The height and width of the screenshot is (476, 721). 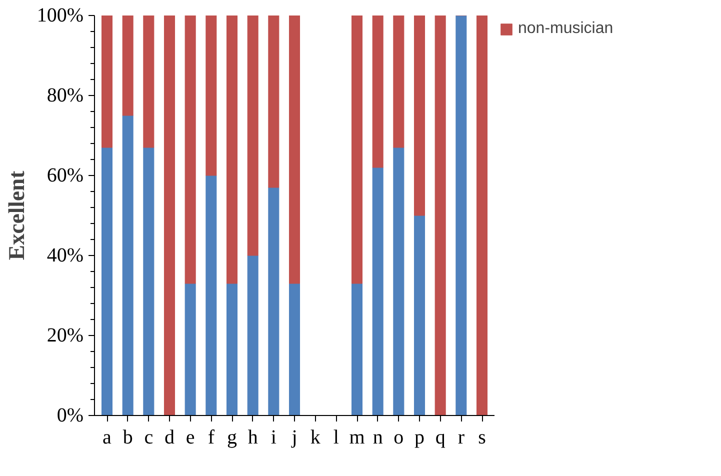 I want to click on x-tick-label: o, so click(x=399, y=437).